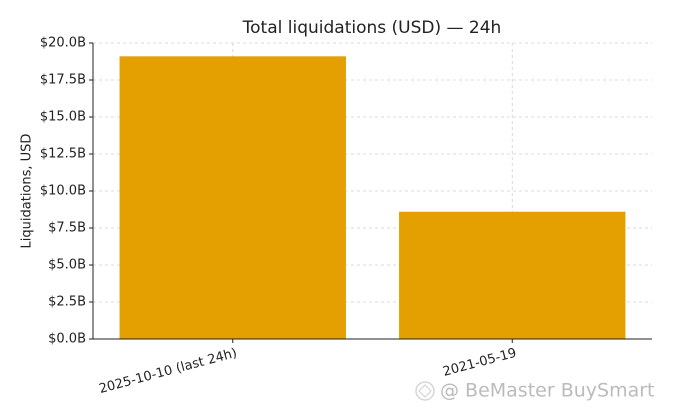  What do you see at coordinates (63, 80) in the screenshot?
I see `y-tick-label: $17.5B` at bounding box center [63, 80].